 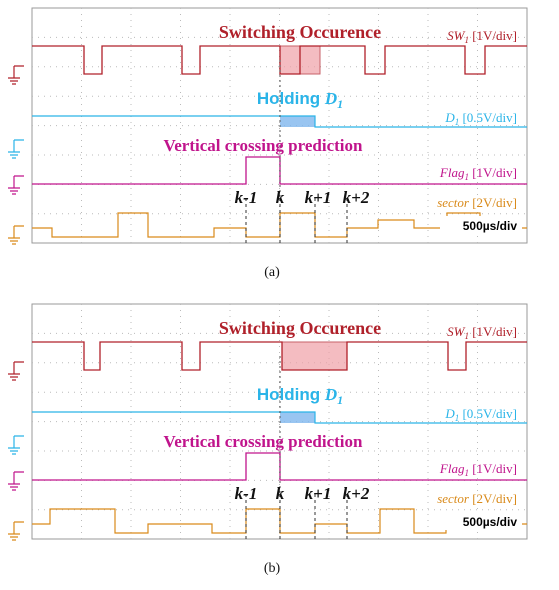 What do you see at coordinates (272, 568) in the screenshot?
I see `caption: (b)` at bounding box center [272, 568].